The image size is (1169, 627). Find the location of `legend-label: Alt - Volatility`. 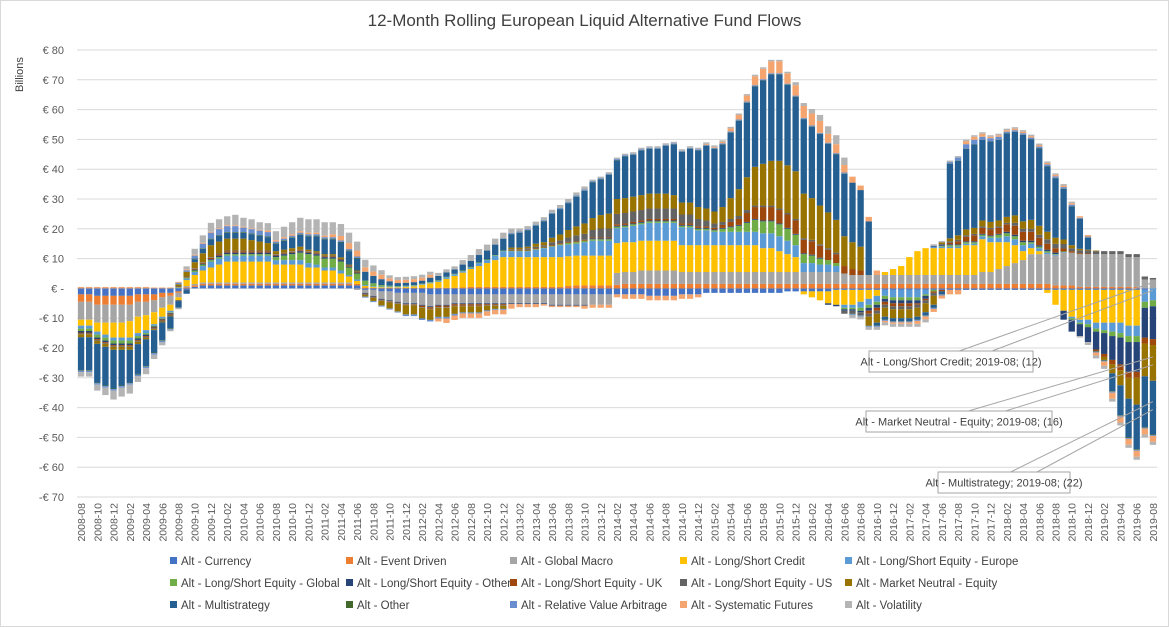

legend-label: Alt - Volatility is located at coordinates (889, 606).